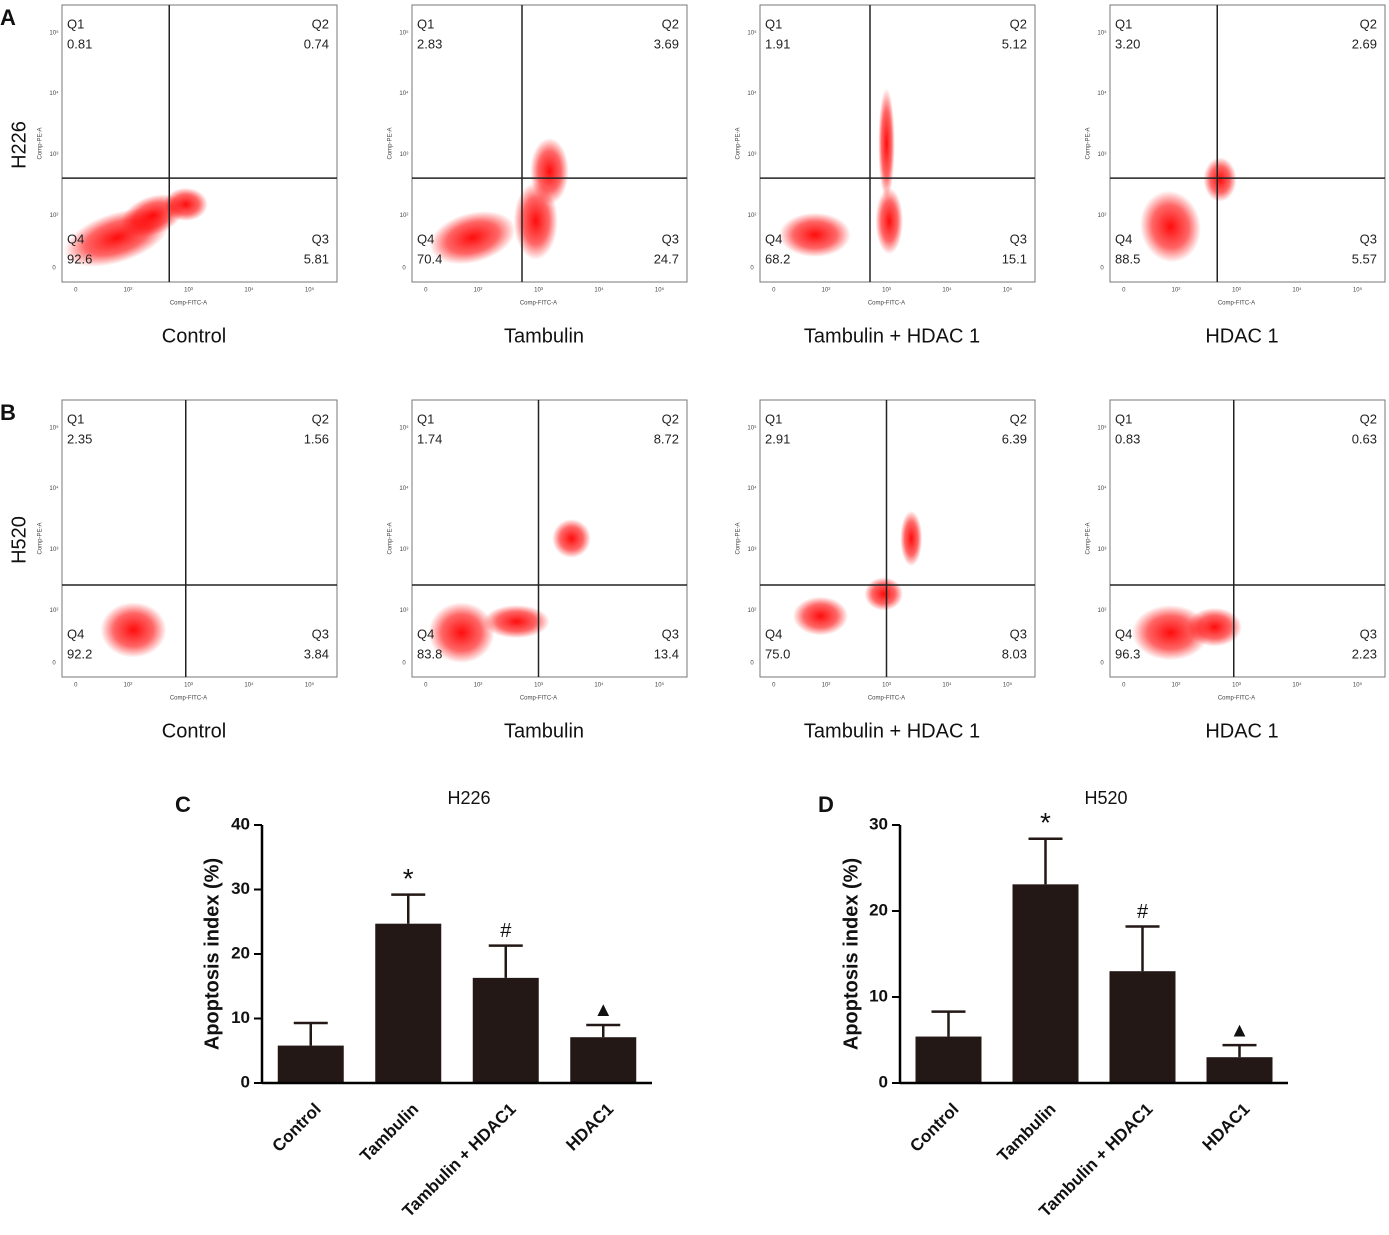  I want to click on quadrant-value: 3.84, so click(316, 653).